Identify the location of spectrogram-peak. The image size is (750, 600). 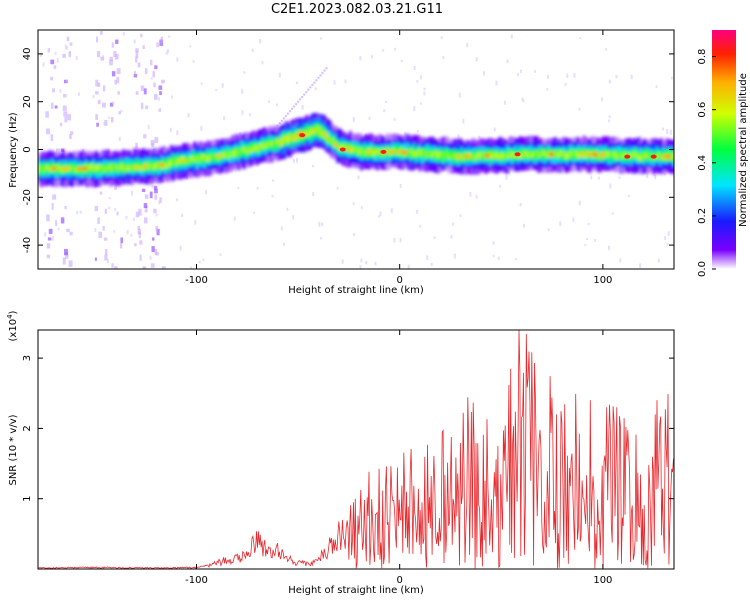
(517, 154).